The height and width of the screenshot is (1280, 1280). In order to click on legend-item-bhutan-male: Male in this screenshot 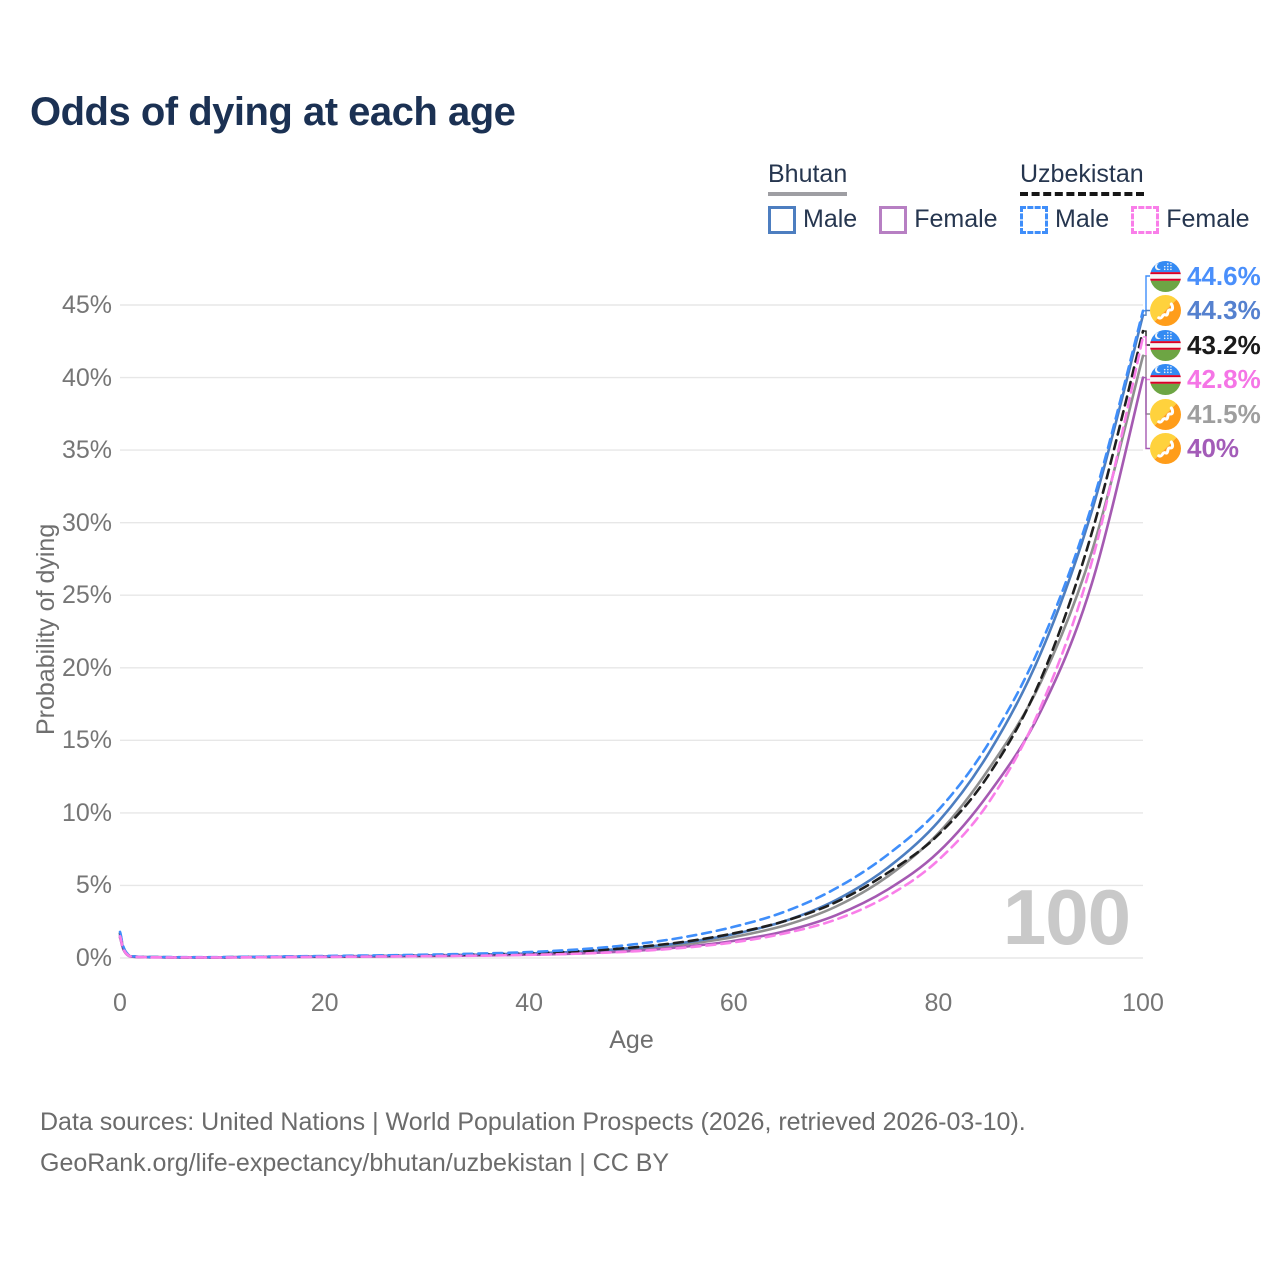, I will do `click(812, 219)`.